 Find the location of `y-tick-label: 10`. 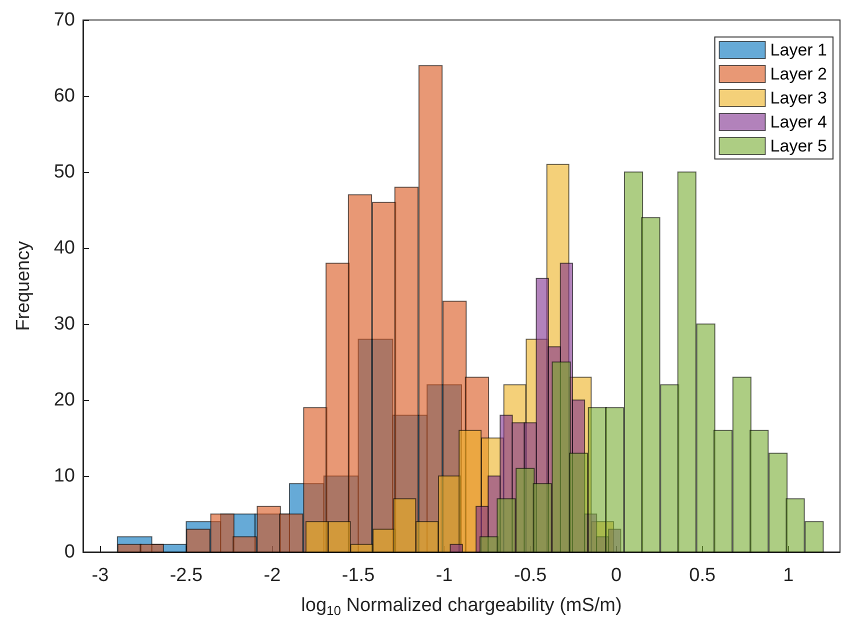

y-tick-label: 10 is located at coordinates (64, 476).